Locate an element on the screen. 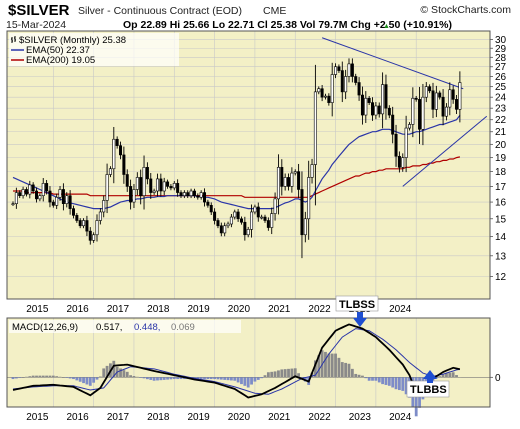  macd-x-tick-label: 2023 is located at coordinates (360, 417).